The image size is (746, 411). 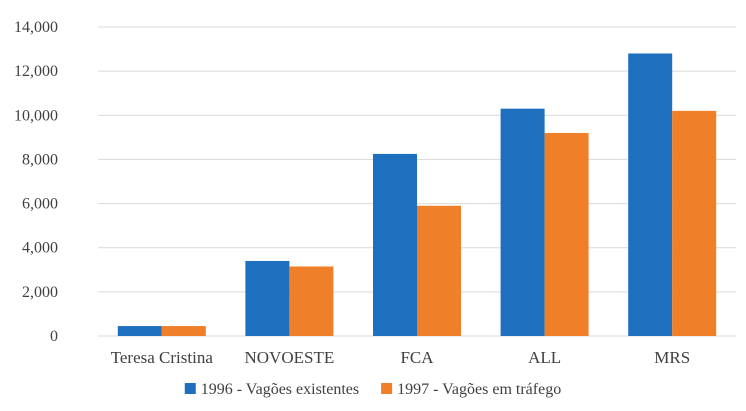 I want to click on bar-1997-novoeste, so click(x=311, y=301).